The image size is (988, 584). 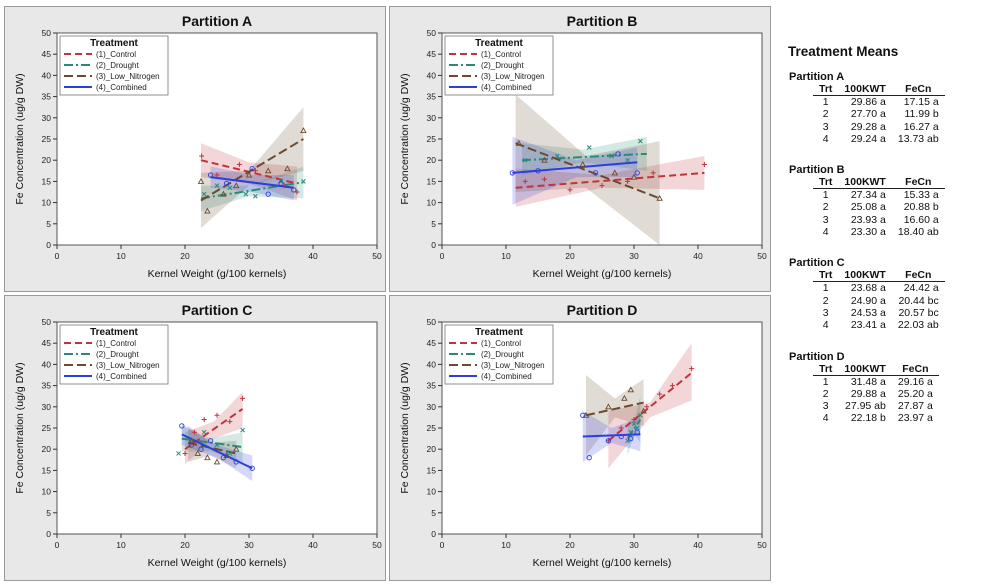 What do you see at coordinates (868, 300) in the screenshot?
I see `means-cell: 24.90 a` at bounding box center [868, 300].